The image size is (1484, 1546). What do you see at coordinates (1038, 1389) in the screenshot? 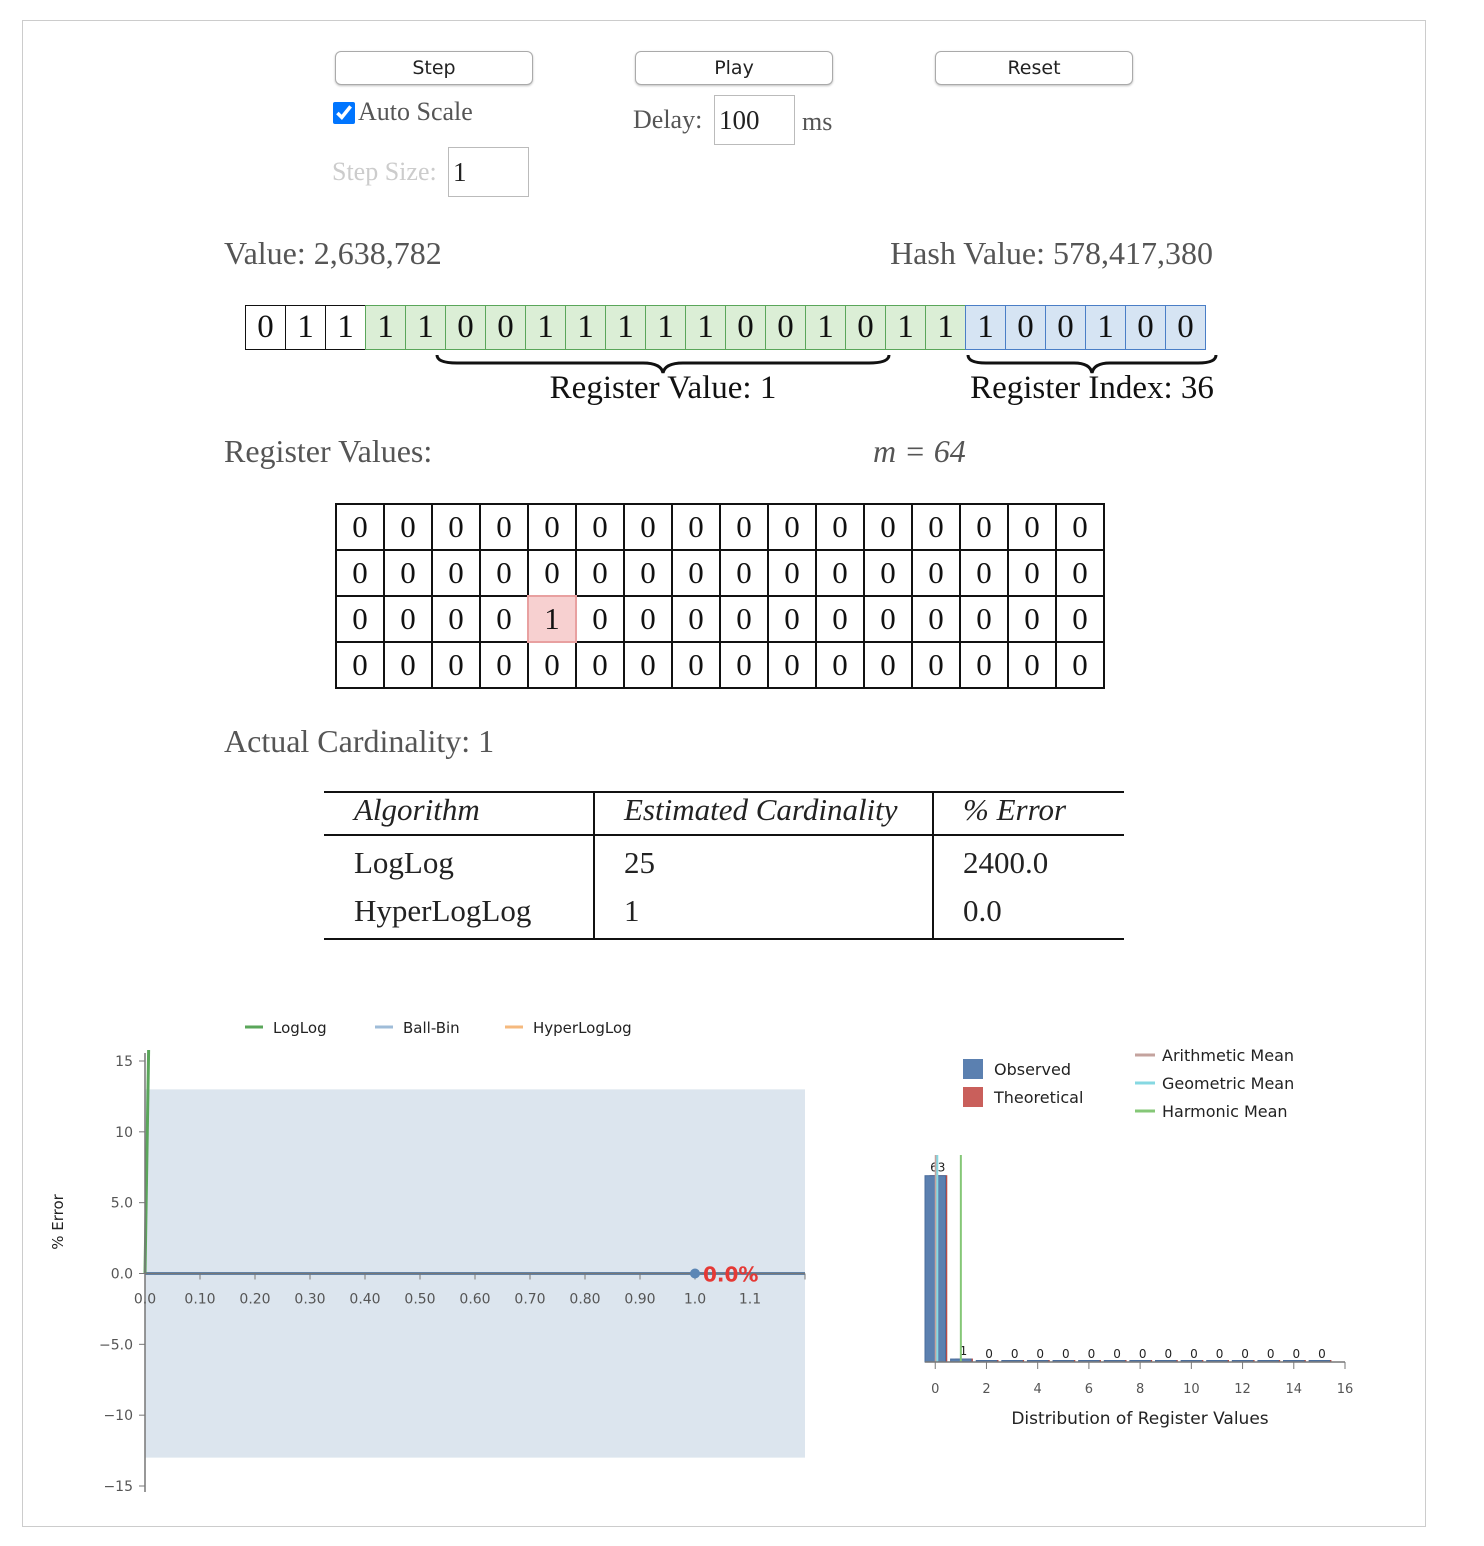
I see `x-tick-label: 4` at bounding box center [1038, 1389].